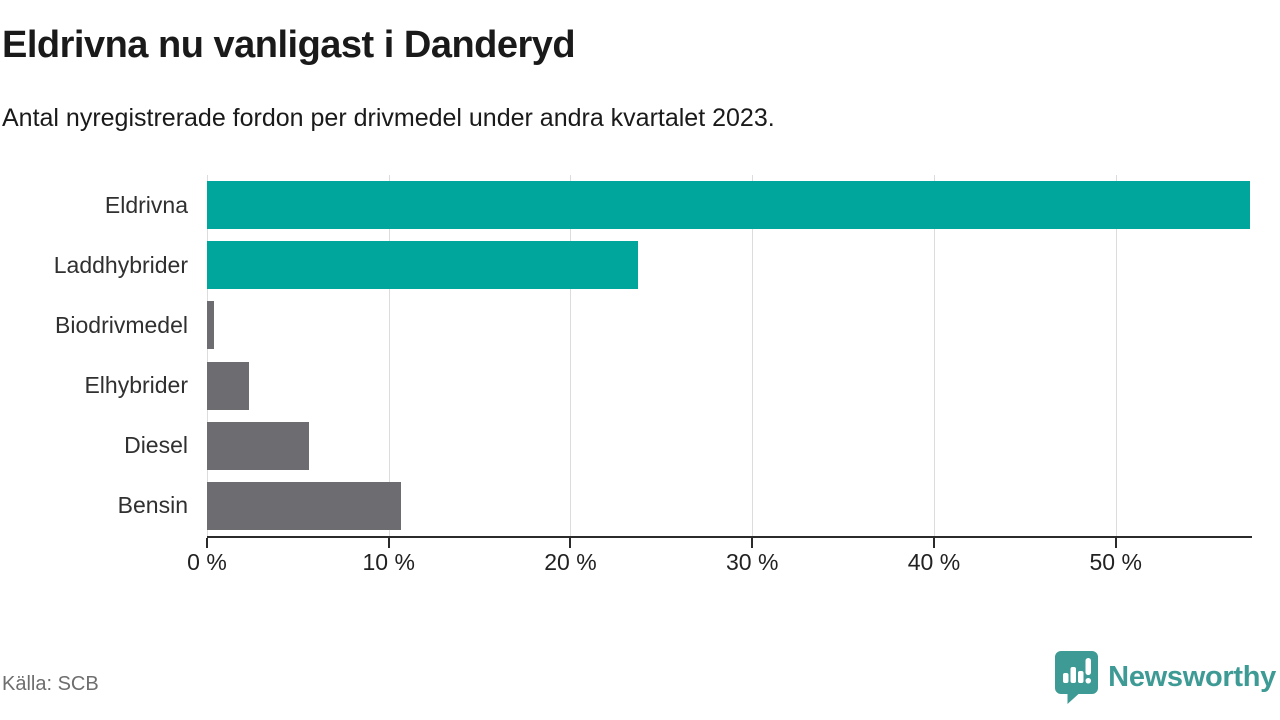 This screenshot has height=720, width=1280. Describe the element at coordinates (146, 204) in the screenshot. I see `category-label: Eldrivna` at that location.